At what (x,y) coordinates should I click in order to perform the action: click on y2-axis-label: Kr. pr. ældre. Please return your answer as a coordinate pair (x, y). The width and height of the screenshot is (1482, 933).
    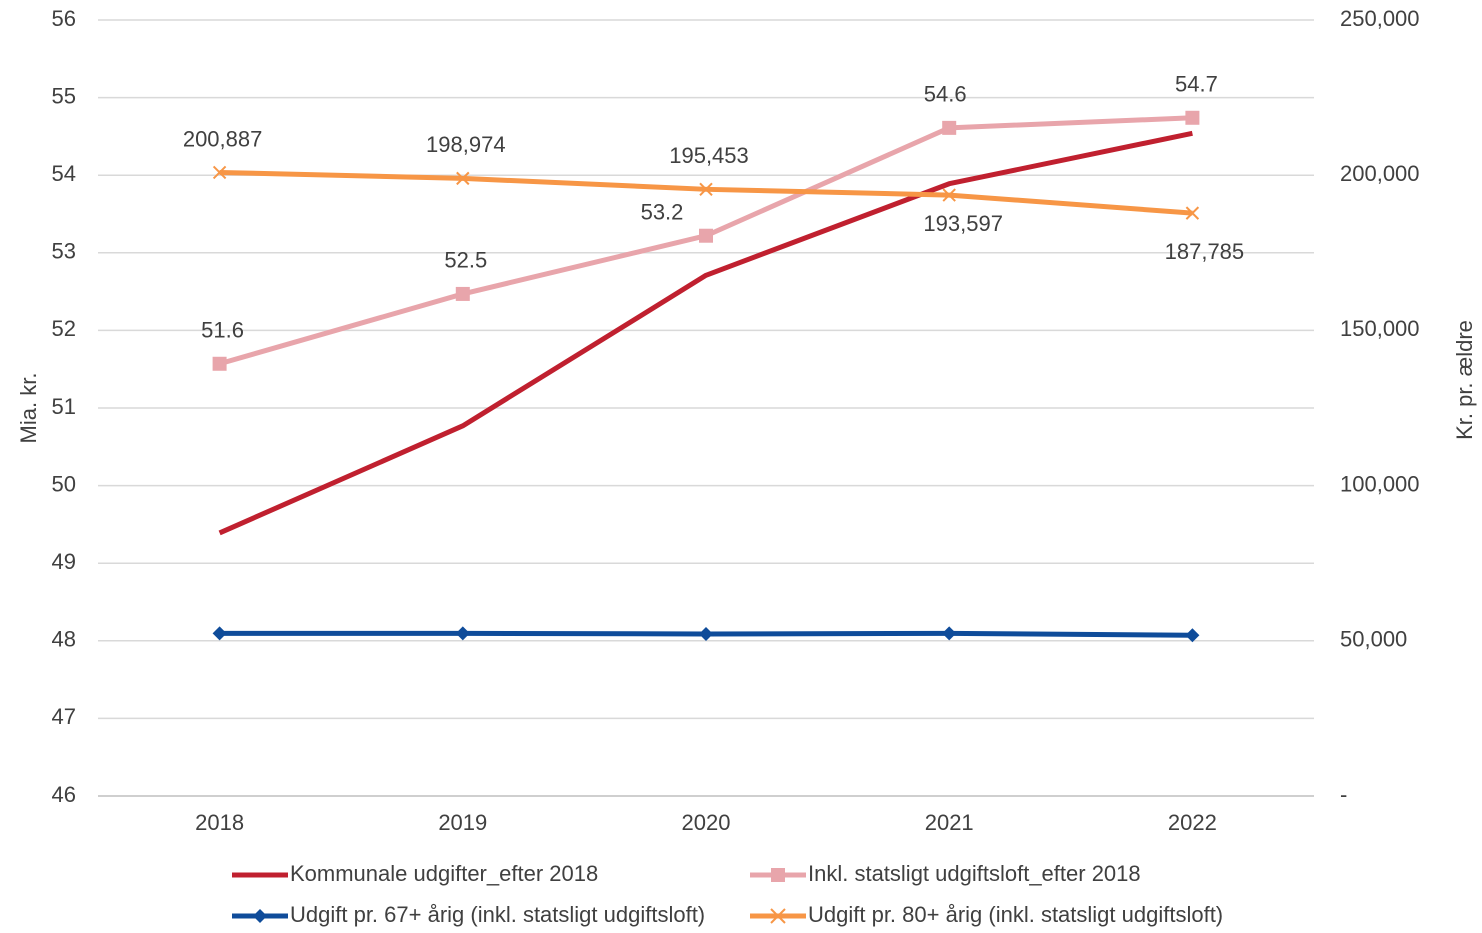
    Looking at the image, I should click on (1464, 380).